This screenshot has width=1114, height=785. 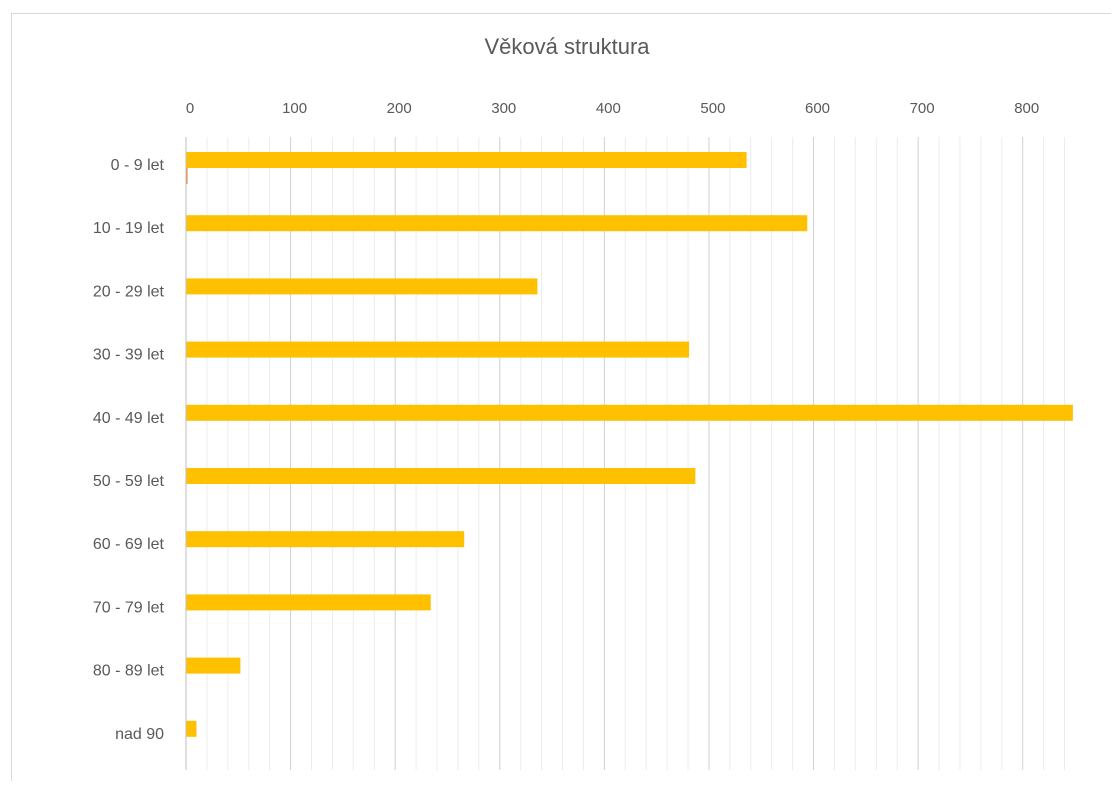 What do you see at coordinates (129, 418) in the screenshot?
I see `category-label: 40 - 49 let` at bounding box center [129, 418].